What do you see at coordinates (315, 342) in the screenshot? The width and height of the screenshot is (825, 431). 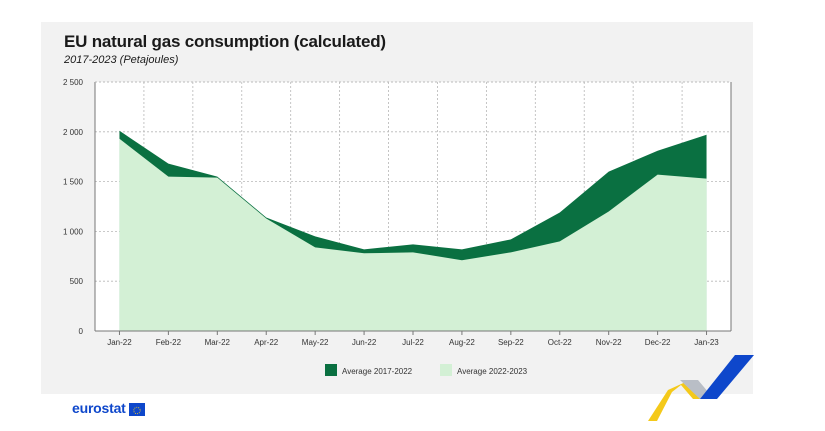 I see `x-tick-label: May-22` at bounding box center [315, 342].